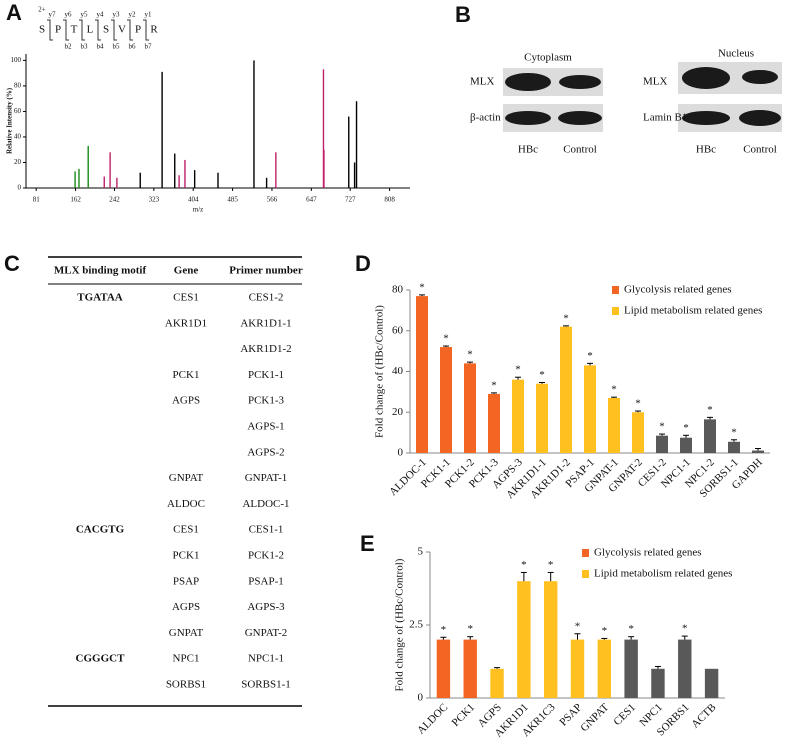 This screenshot has width=787, height=738. What do you see at coordinates (186, 504) in the screenshot?
I see `table-cell: ALDOC` at bounding box center [186, 504].